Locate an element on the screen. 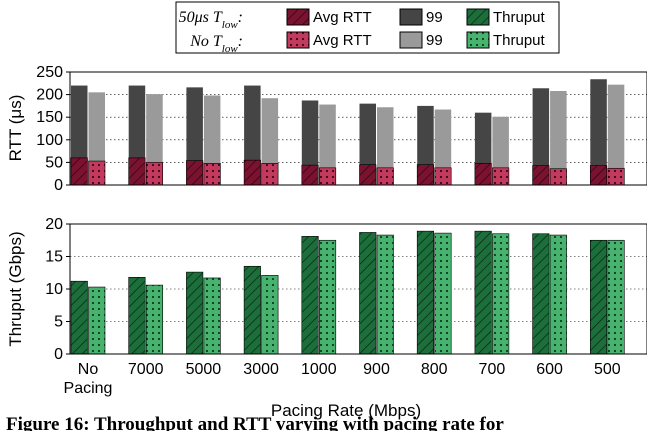  rtt-y-tick-label: 250 is located at coordinates (49, 72).